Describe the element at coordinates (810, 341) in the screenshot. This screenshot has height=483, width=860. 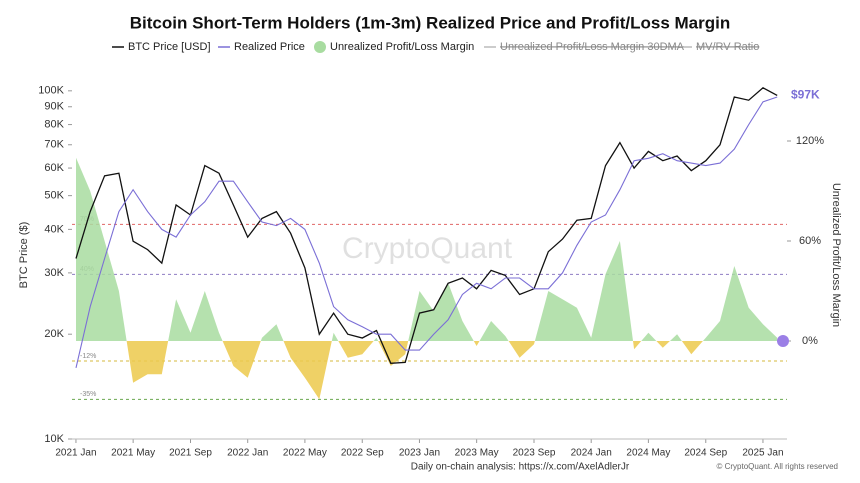
I see `y2-tick-label: 0%` at that location.